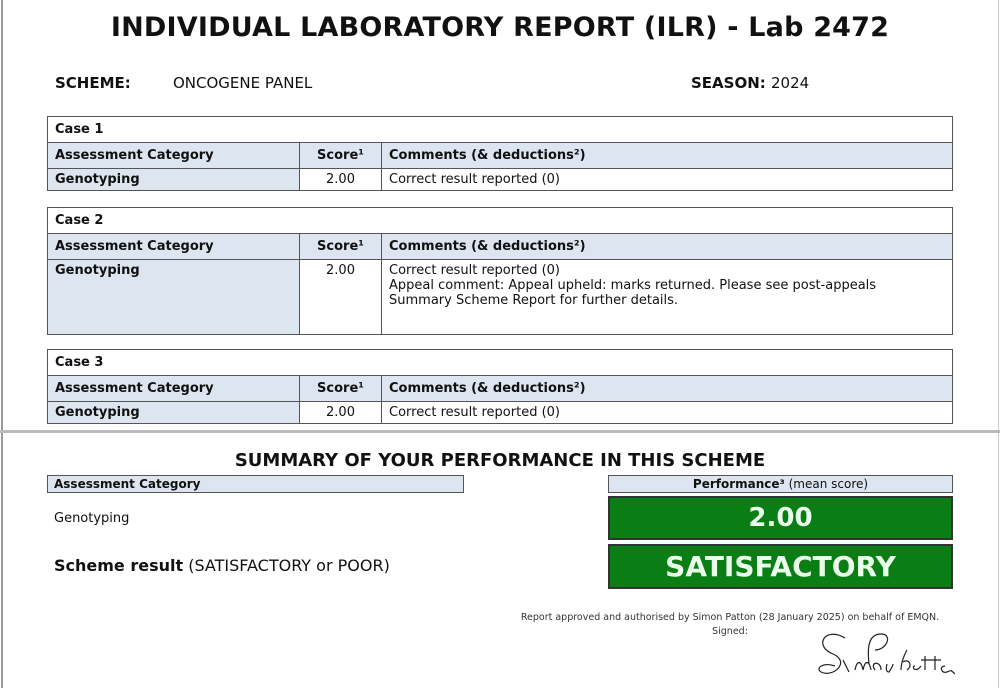  I want to click on performance-header: Performance³ (mean score), so click(780, 484).